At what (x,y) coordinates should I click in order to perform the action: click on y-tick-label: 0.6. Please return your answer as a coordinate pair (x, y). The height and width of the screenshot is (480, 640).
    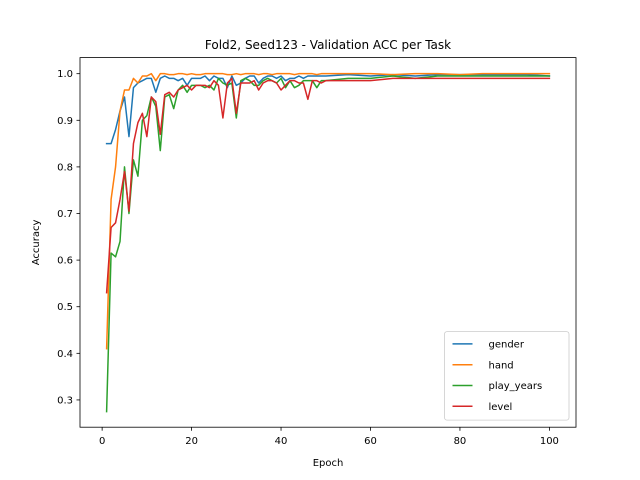
    Looking at the image, I should click on (65, 261).